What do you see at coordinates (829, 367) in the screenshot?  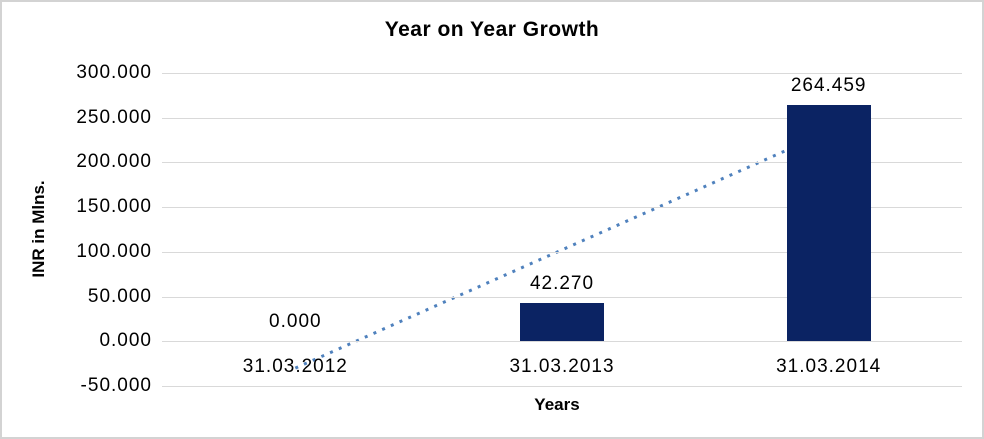 I see `x-tick-label: 31.03.2014` at bounding box center [829, 367].